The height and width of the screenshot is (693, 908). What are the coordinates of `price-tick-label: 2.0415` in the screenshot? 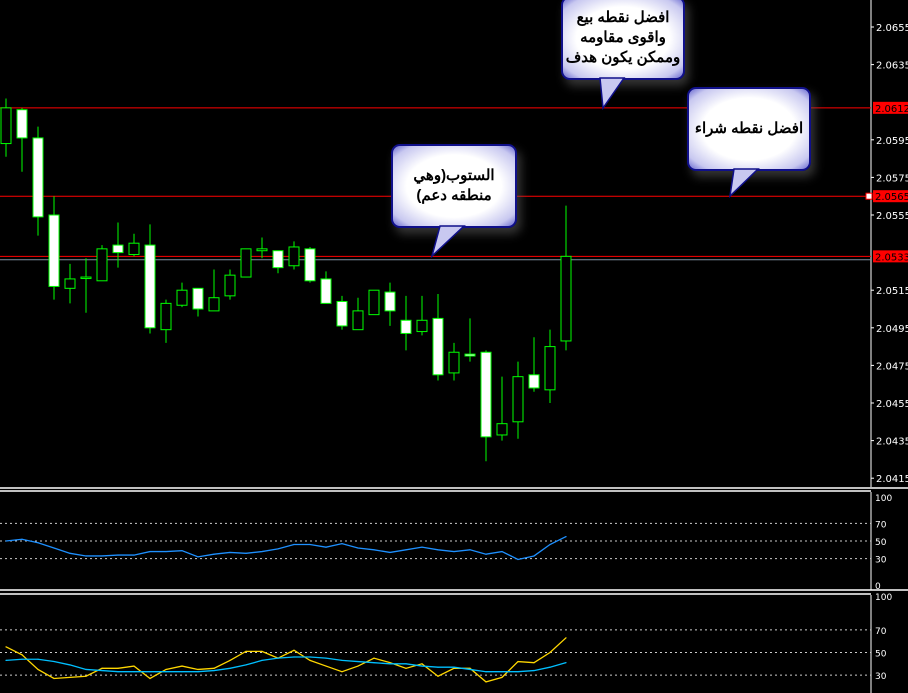 It's located at (892, 479).